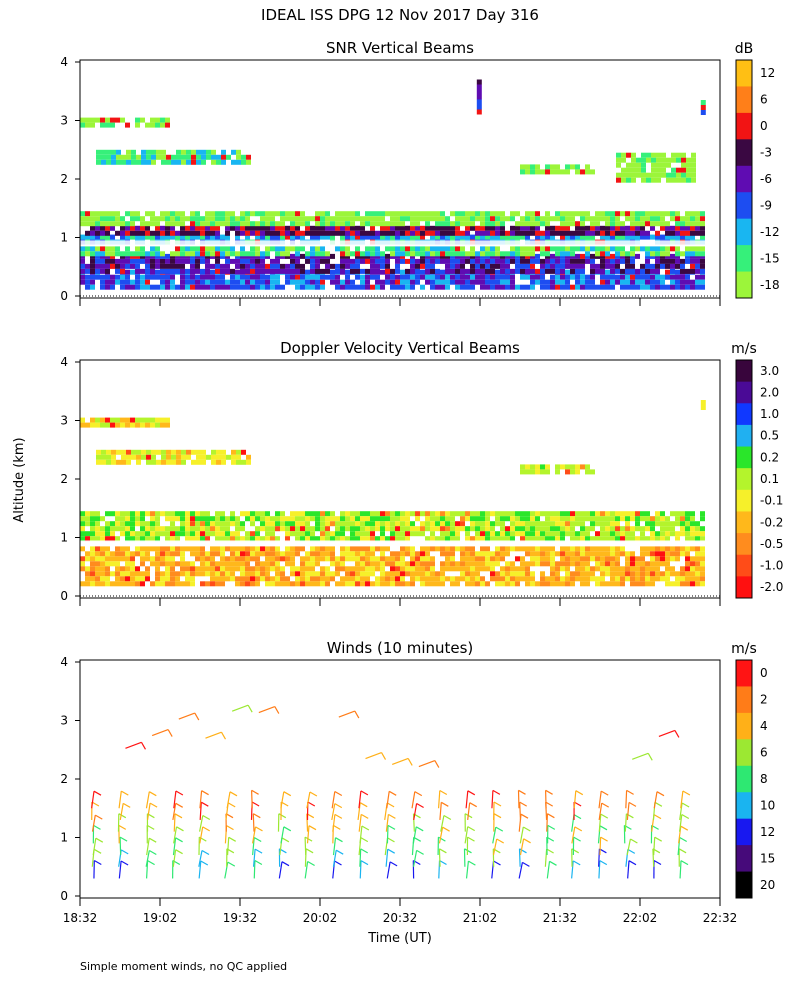 This screenshot has height=1000, width=800. I want to click on colorbar-swatch, so click(744, 206).